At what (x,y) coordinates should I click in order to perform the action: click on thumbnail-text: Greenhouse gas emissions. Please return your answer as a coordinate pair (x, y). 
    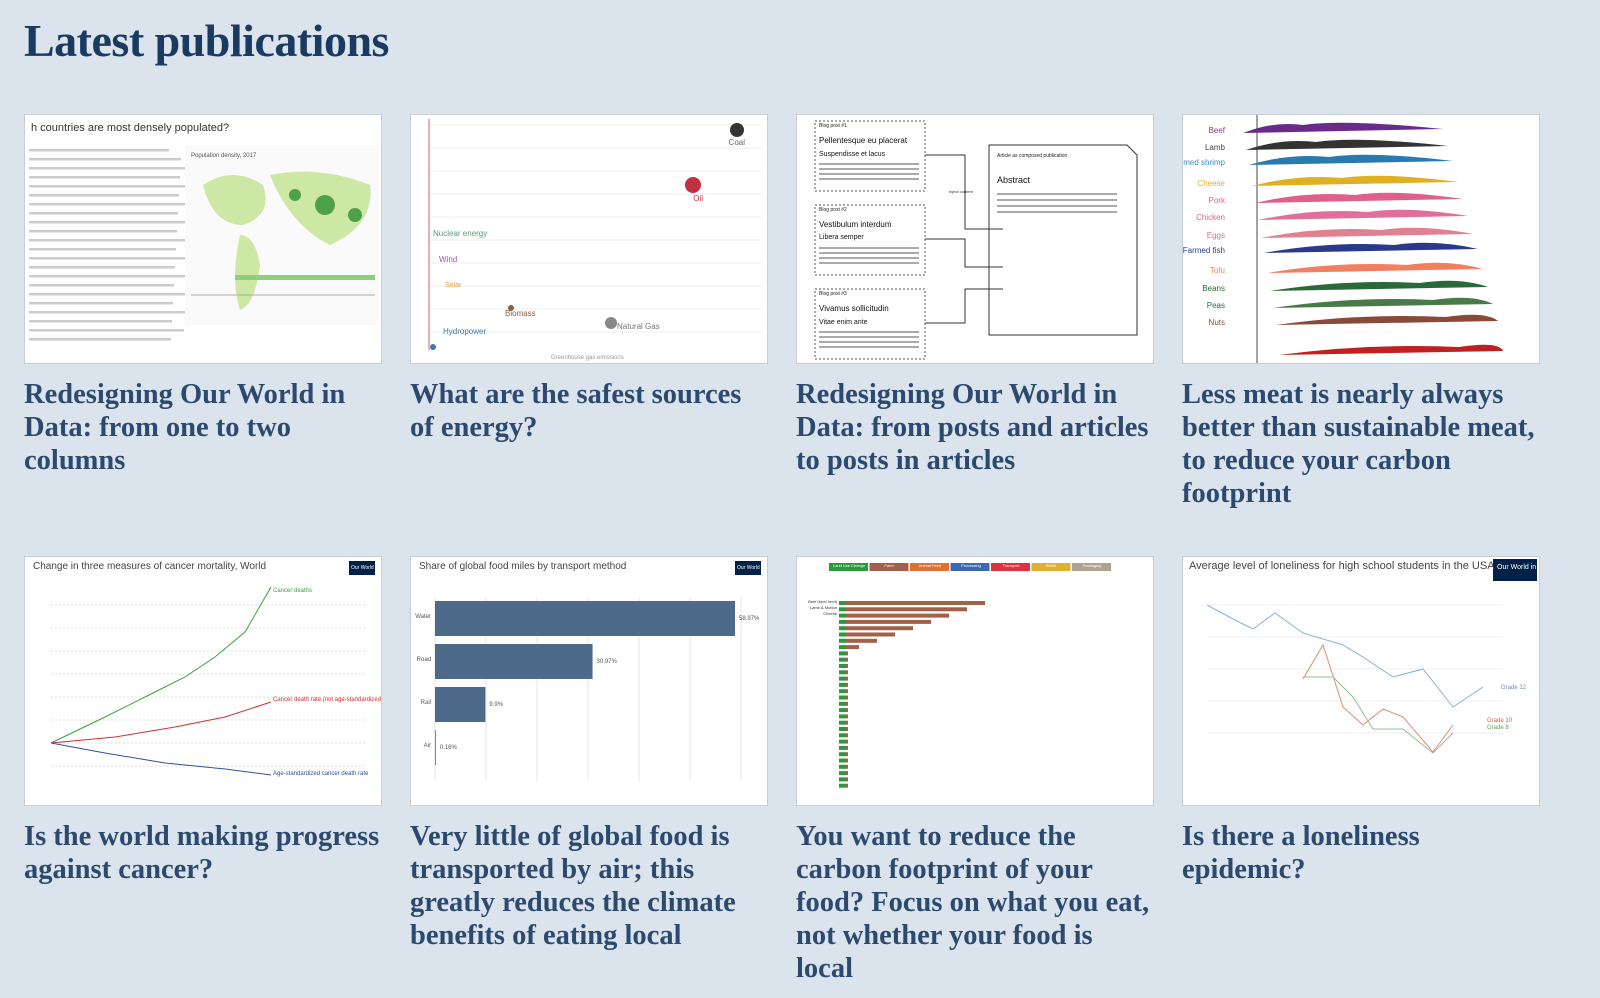
    Looking at the image, I should click on (587, 358).